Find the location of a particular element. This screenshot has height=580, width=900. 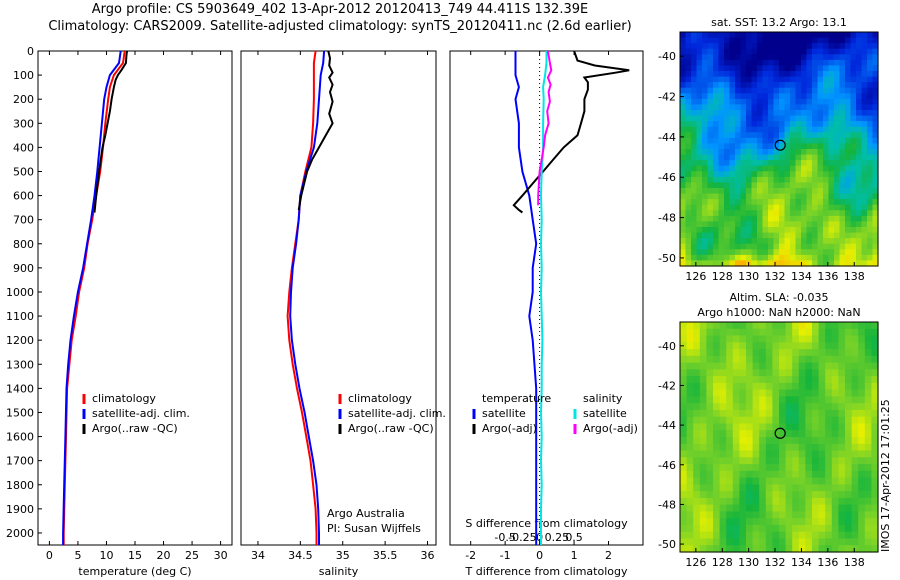

legend-label: Argo(-adj) is located at coordinates (509, 428).